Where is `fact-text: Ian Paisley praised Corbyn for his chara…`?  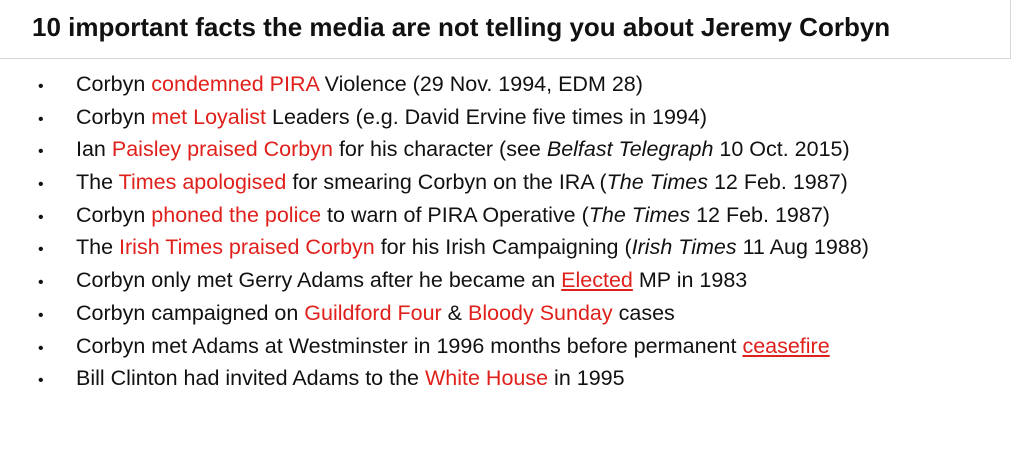 fact-text: Ian Paisley praised Corbyn for his chara… is located at coordinates (463, 149).